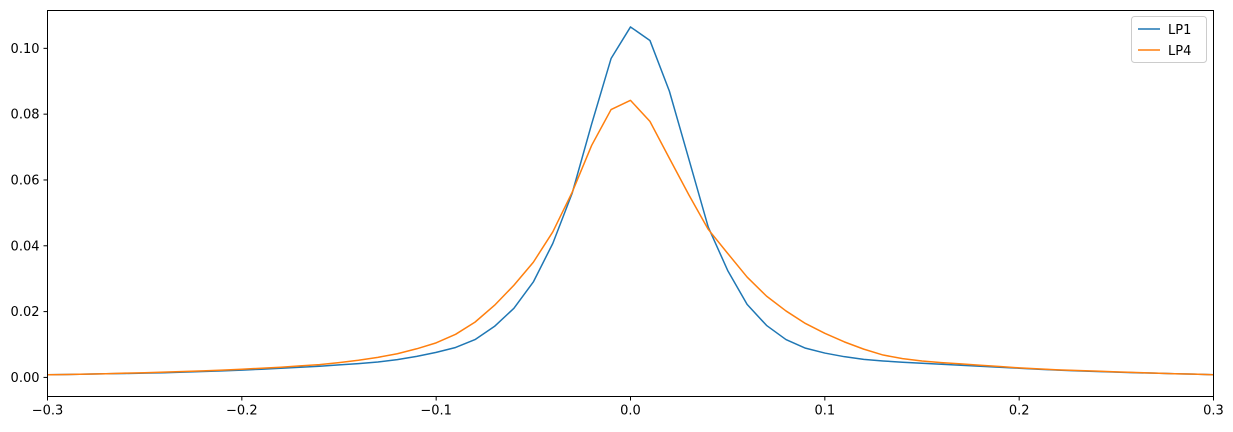 This screenshot has height=432, width=1233. I want to click on y-tick-label: 0.00, so click(25, 378).